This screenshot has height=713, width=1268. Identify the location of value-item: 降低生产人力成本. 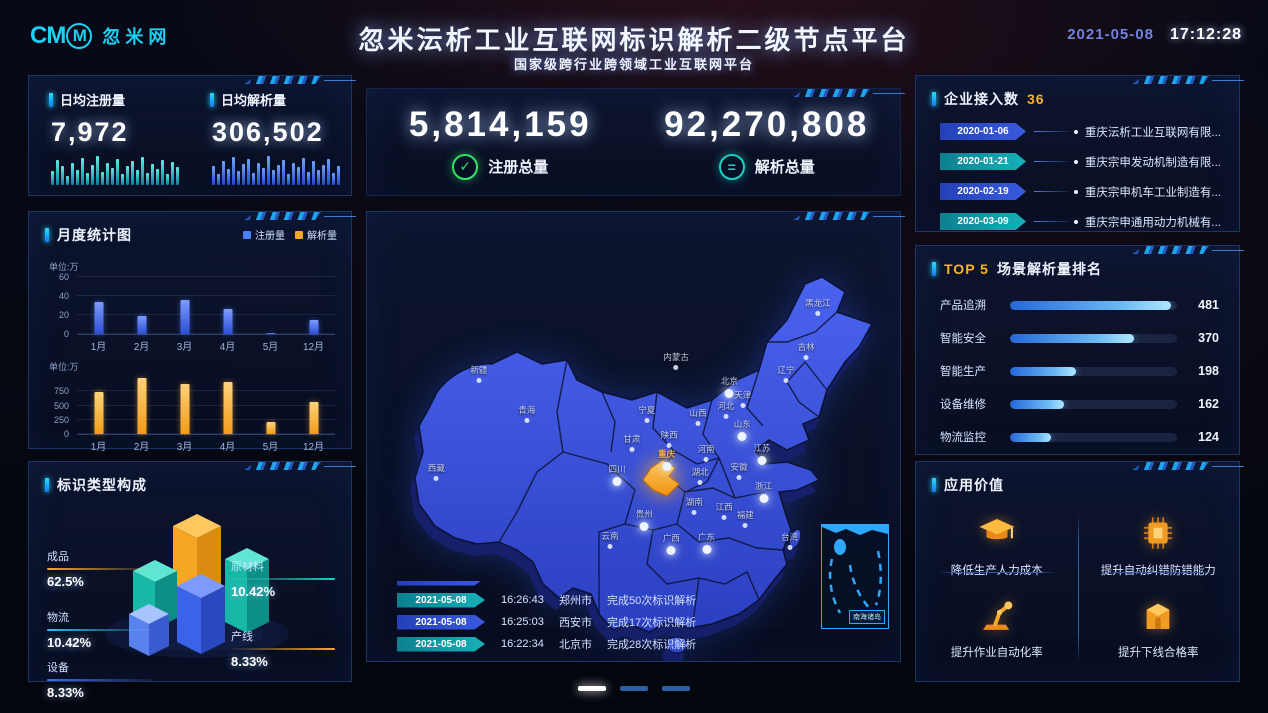
(997, 547).